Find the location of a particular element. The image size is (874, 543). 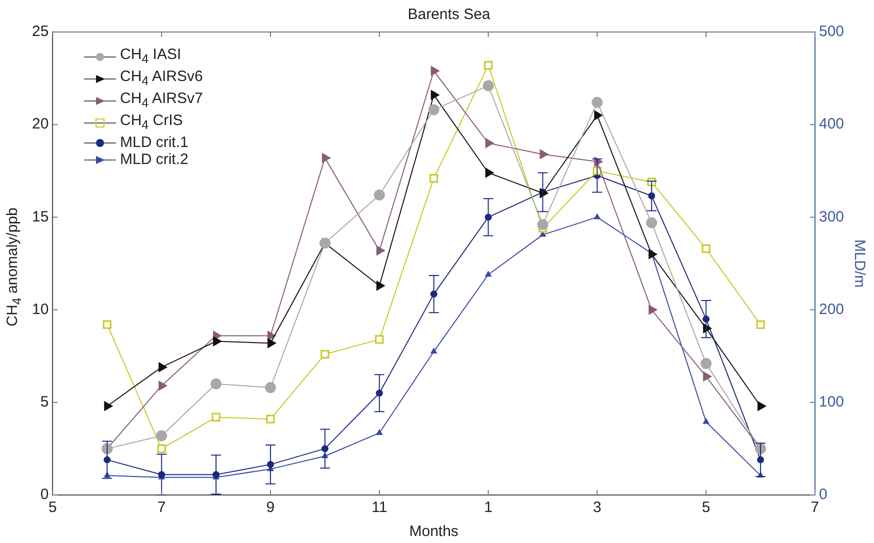

y-tick-label: 25 is located at coordinates (40, 31).